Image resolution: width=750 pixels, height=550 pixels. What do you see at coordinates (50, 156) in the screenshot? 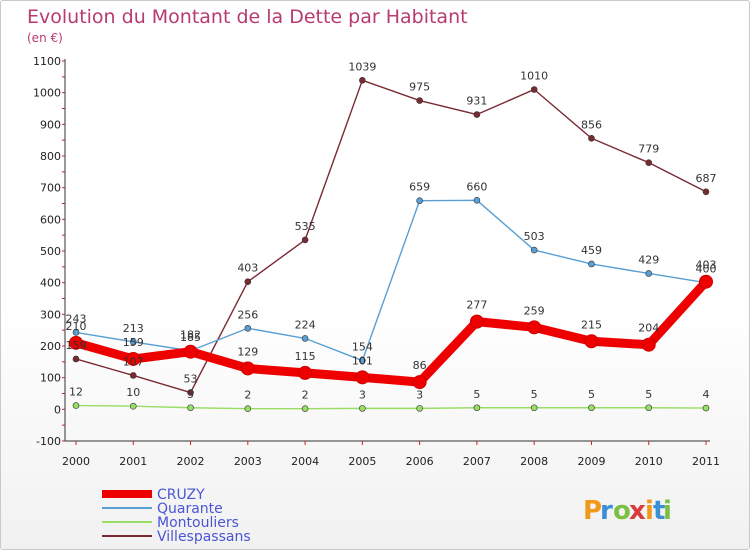
I see `y-tick-label: 800` at bounding box center [50, 156].